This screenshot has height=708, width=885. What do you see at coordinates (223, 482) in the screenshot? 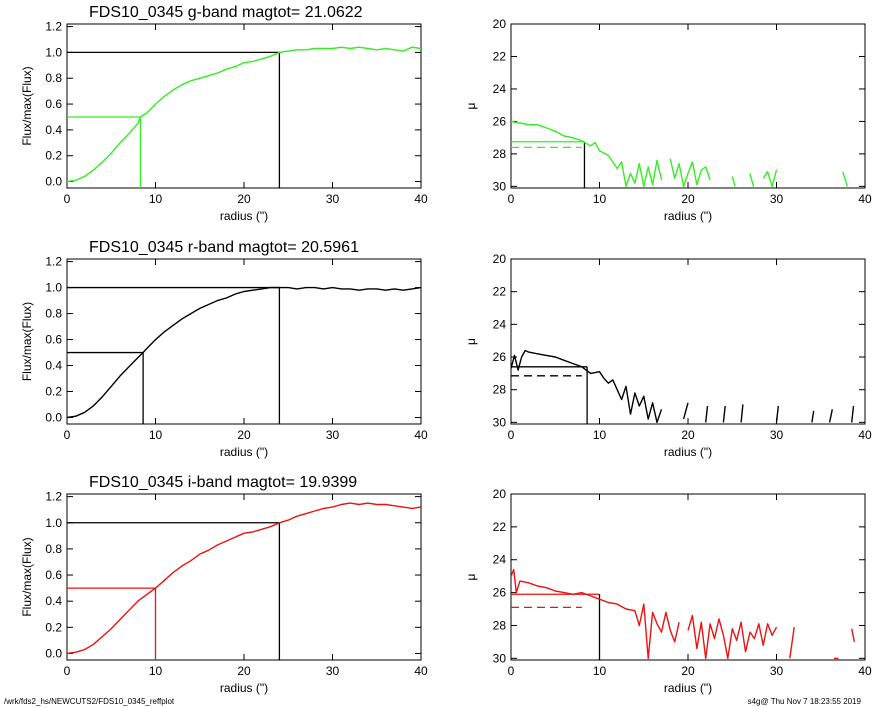
I see `chart-title: FDS10_0345 i-band magtot= 19.9399` at bounding box center [223, 482].